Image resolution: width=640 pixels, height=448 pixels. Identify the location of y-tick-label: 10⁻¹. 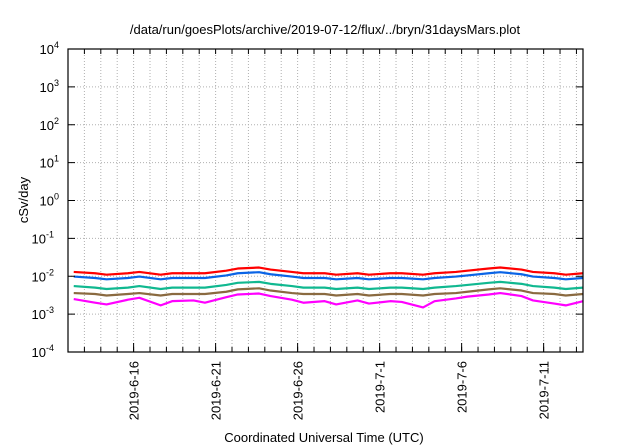
(43, 237).